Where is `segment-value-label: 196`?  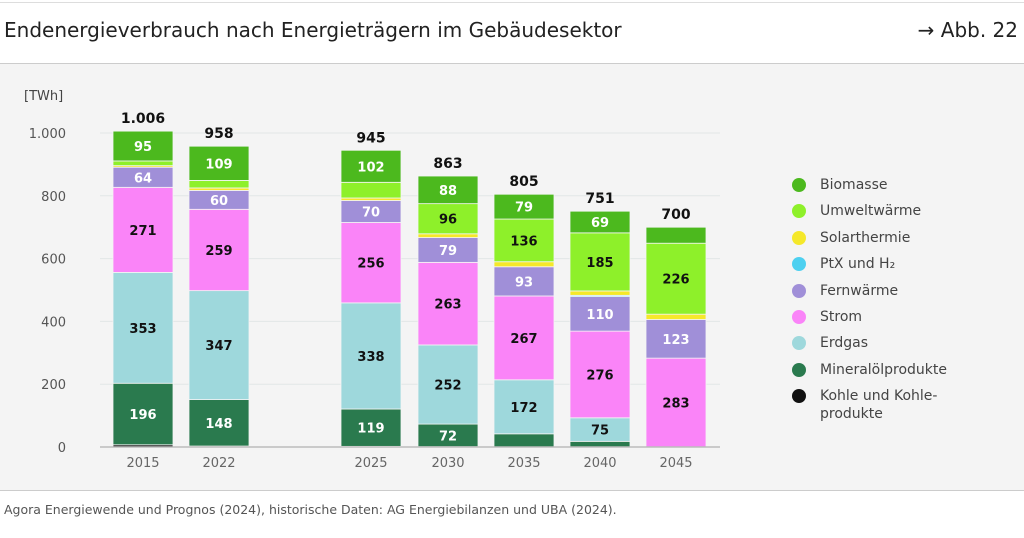 segment-value-label: 196 is located at coordinates (142, 415).